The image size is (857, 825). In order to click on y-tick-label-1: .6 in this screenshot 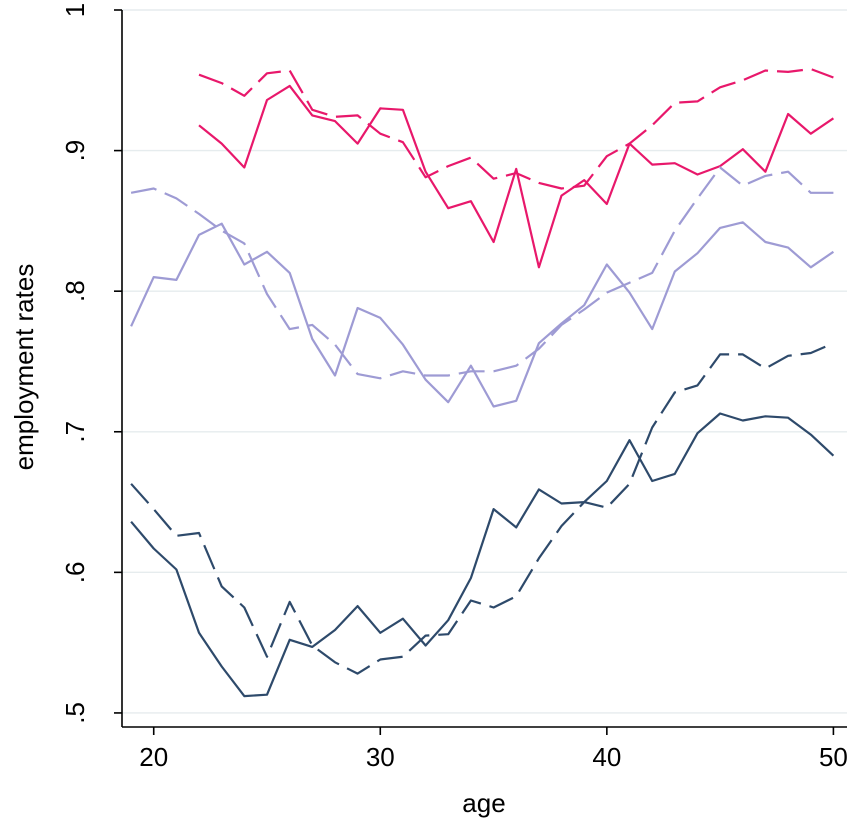, I will do `click(75, 573)`.